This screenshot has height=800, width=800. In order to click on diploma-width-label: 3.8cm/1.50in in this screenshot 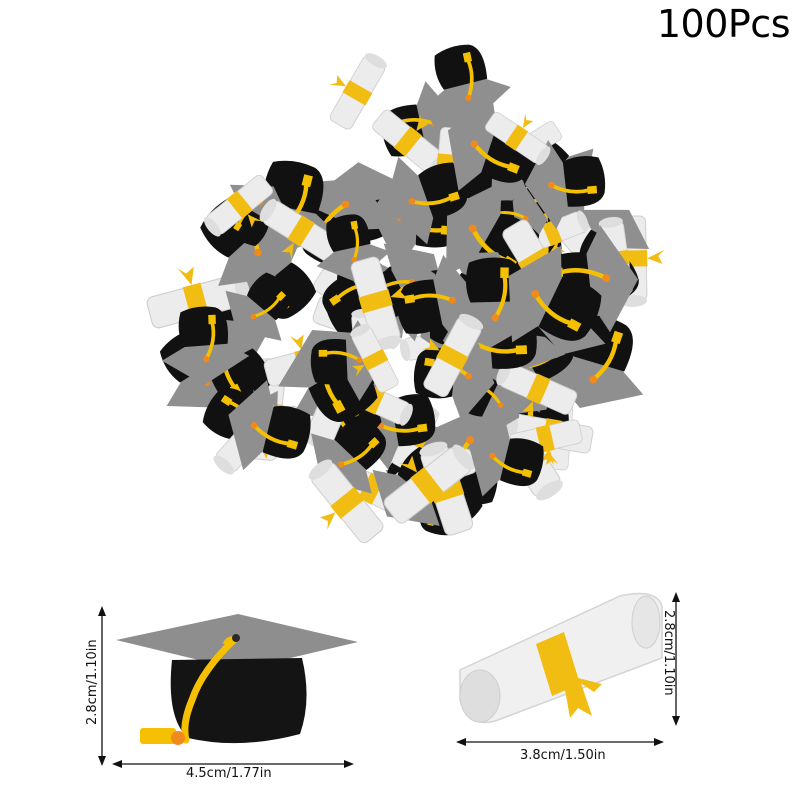, I will do `click(563, 755)`.